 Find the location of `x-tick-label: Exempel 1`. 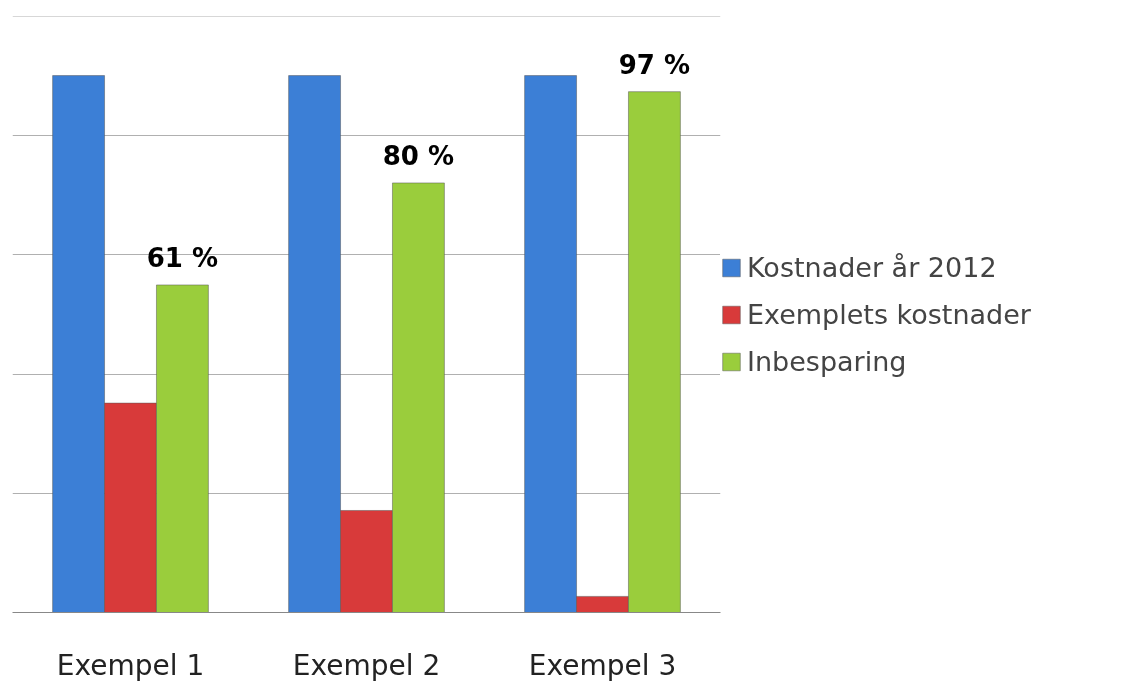

x-tick-label: Exempel 1 is located at coordinates (130, 665).